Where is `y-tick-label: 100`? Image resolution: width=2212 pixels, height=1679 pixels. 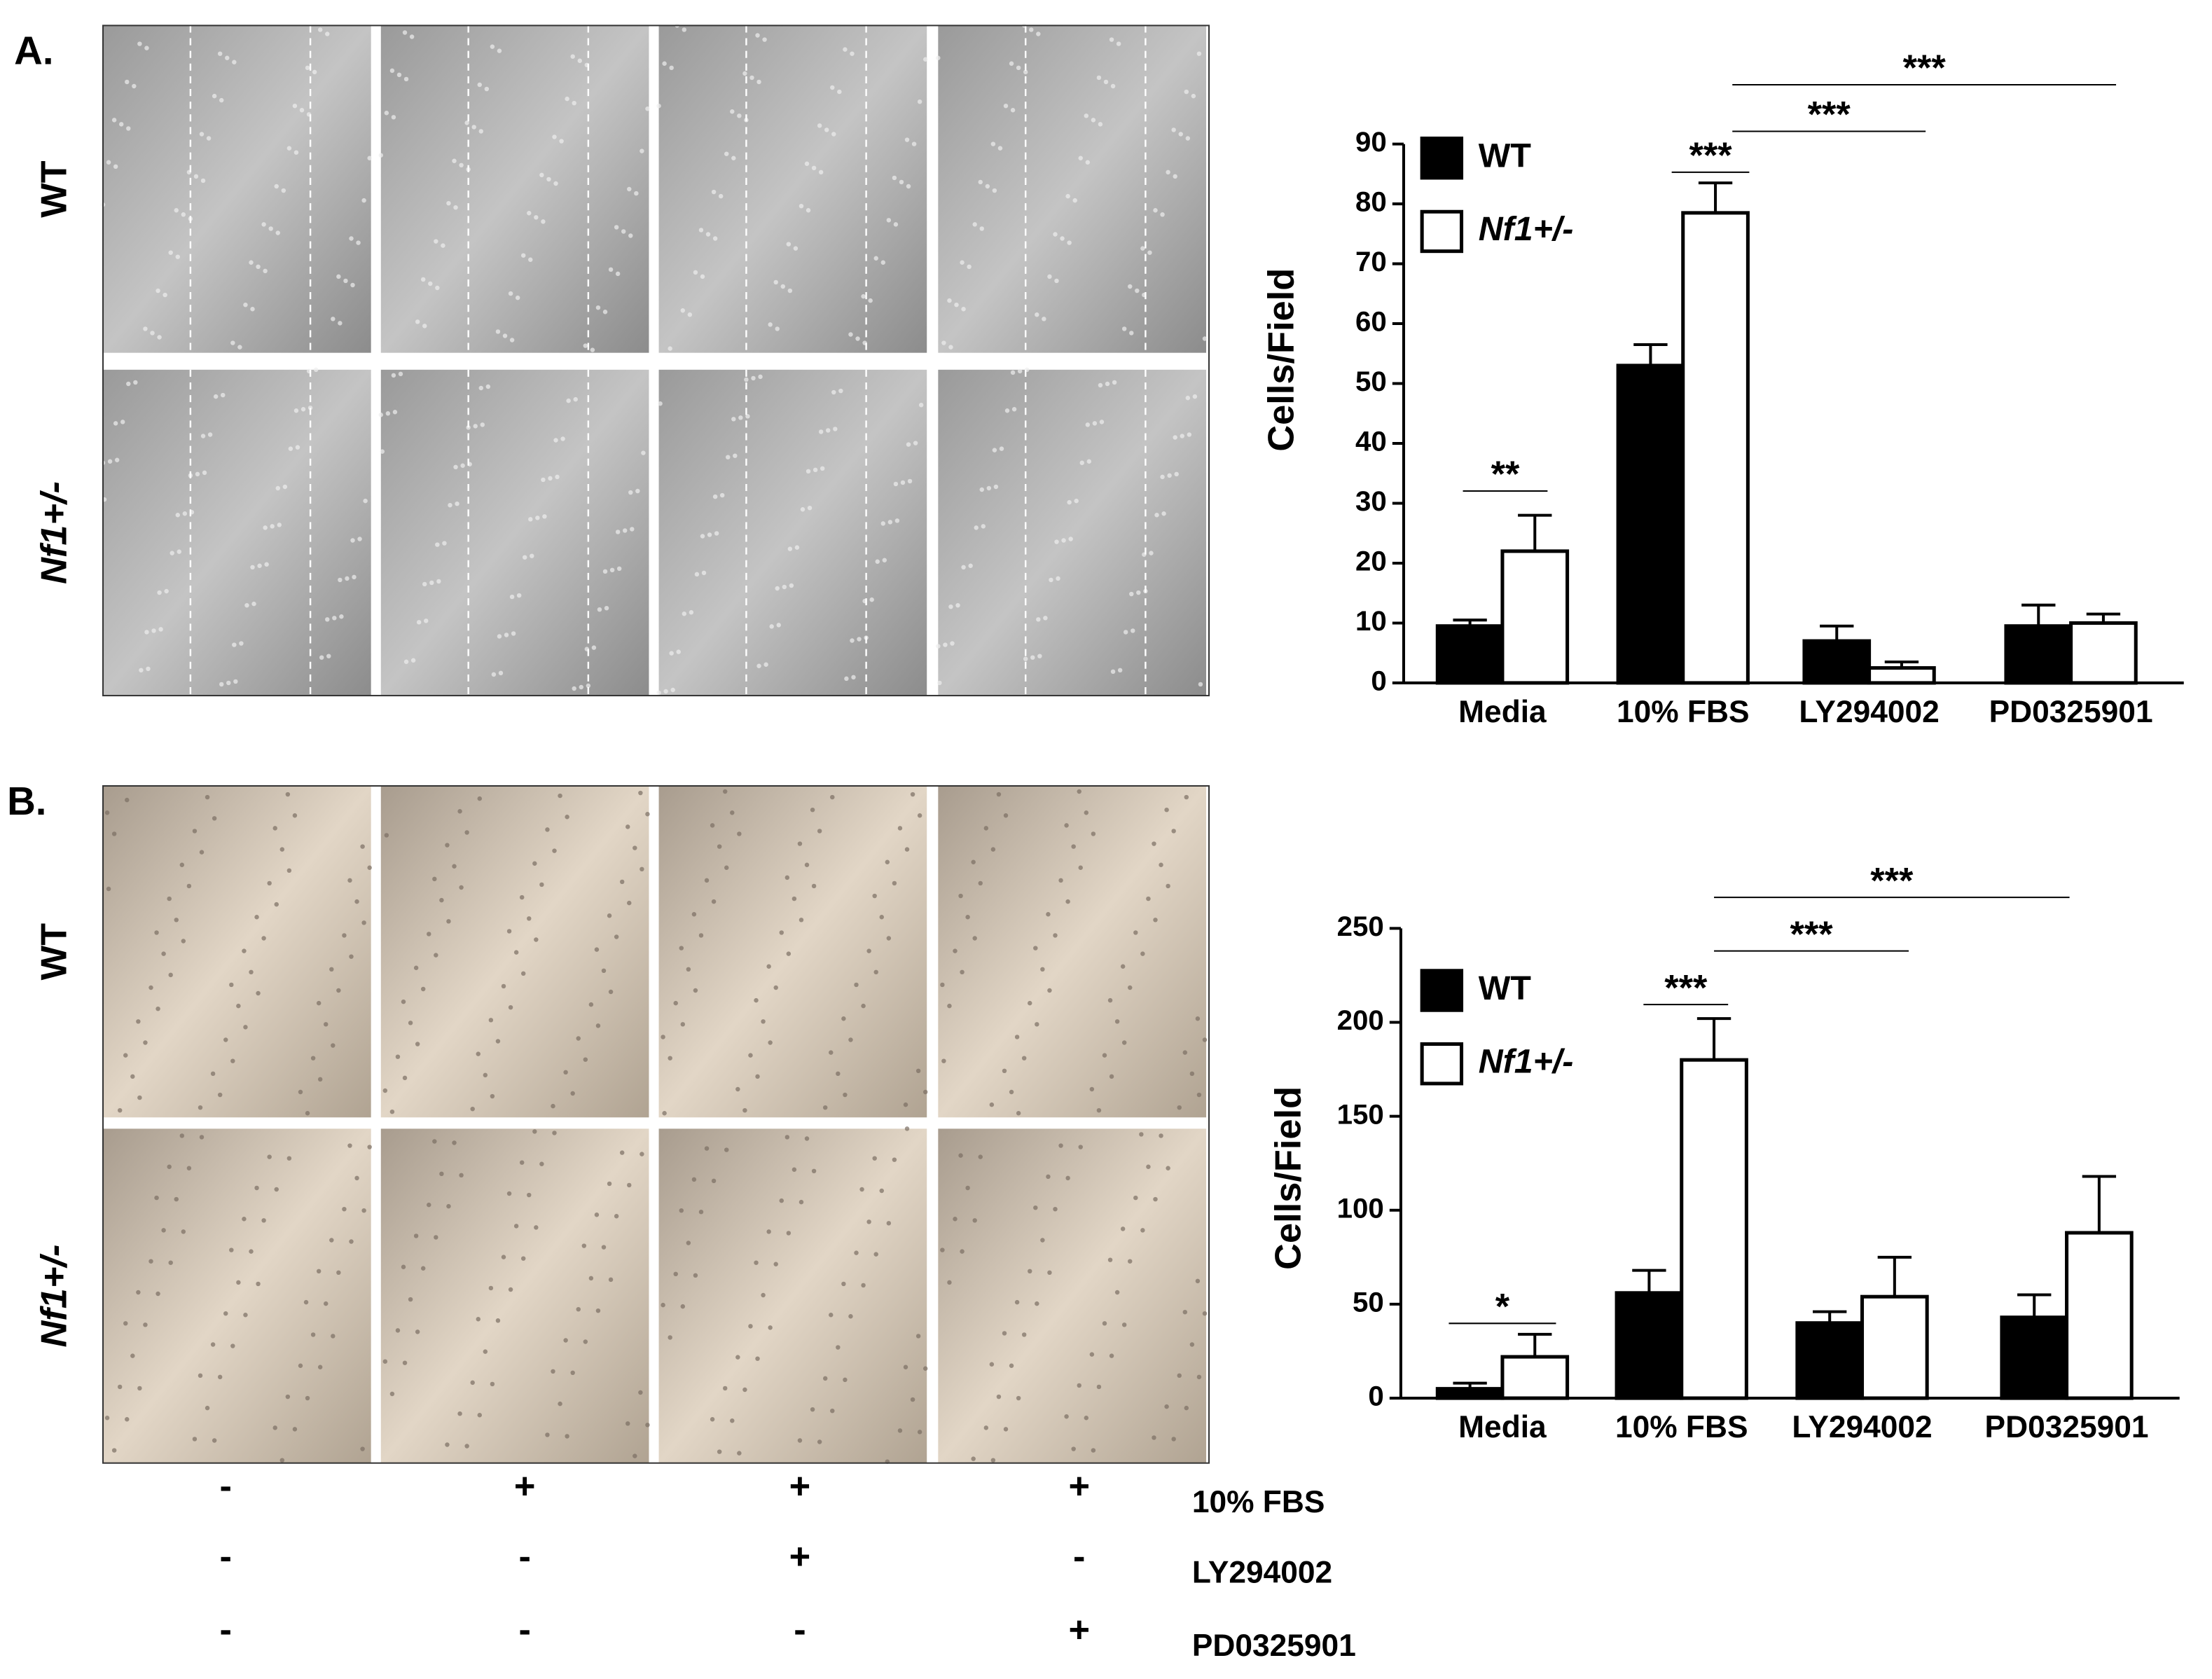
y-tick-label: 100 is located at coordinates (1360, 1208).